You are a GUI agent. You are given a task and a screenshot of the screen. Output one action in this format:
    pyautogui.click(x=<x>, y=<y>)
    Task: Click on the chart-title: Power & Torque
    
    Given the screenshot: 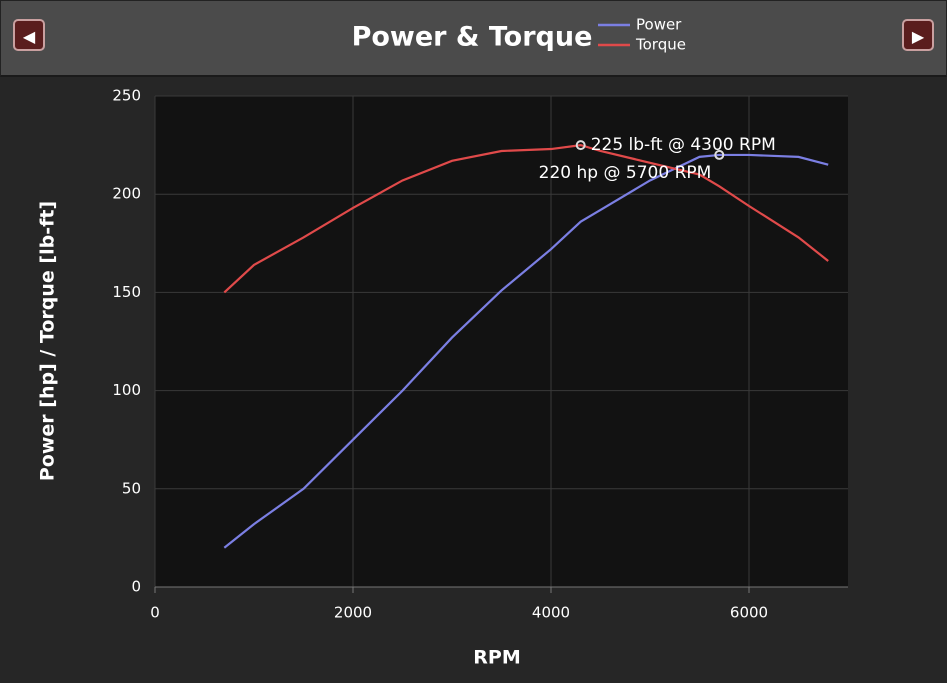 What is the action you would take?
    pyautogui.click(x=472, y=37)
    